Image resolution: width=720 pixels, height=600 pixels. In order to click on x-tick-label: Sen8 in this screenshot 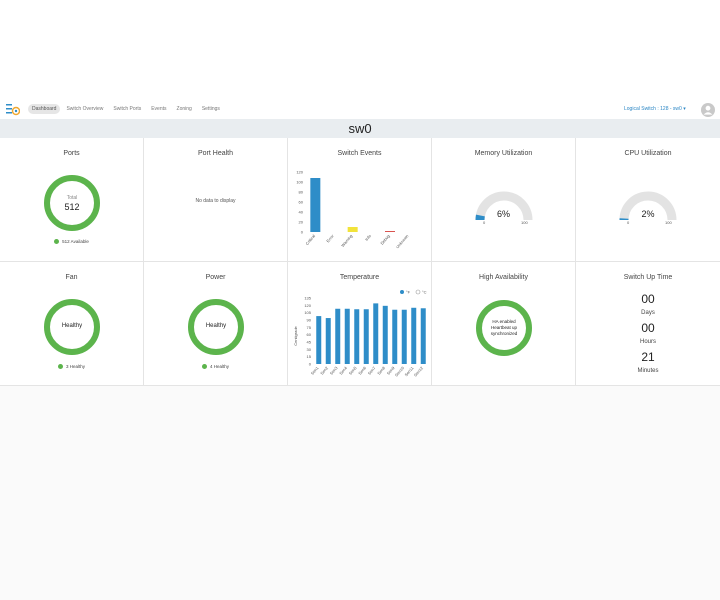, I will do `click(381, 370)`.